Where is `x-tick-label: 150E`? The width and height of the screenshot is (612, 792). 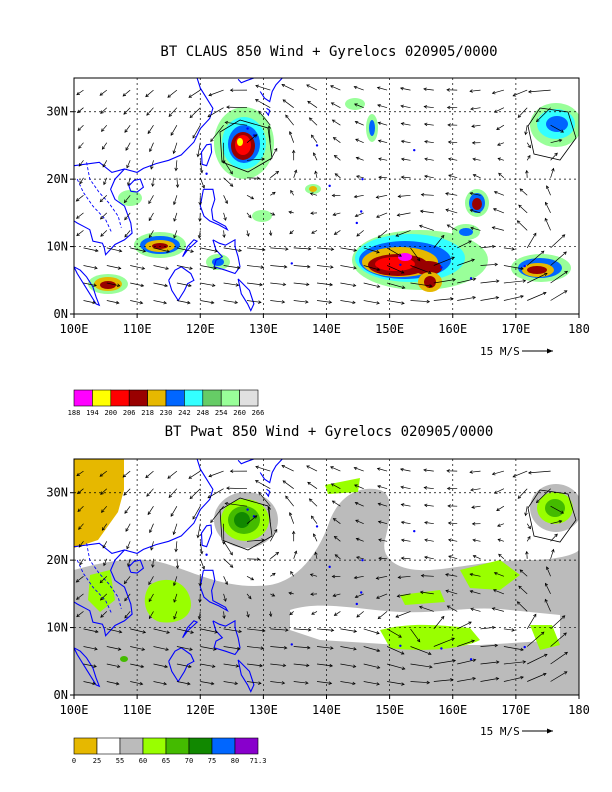 x-tick-label: 150E is located at coordinates (389, 329).